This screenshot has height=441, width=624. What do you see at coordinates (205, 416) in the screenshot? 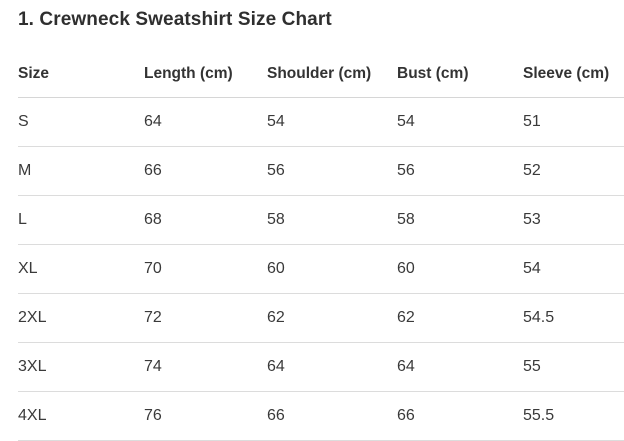
I see `table-cell-length_cm: 76` at bounding box center [205, 416].